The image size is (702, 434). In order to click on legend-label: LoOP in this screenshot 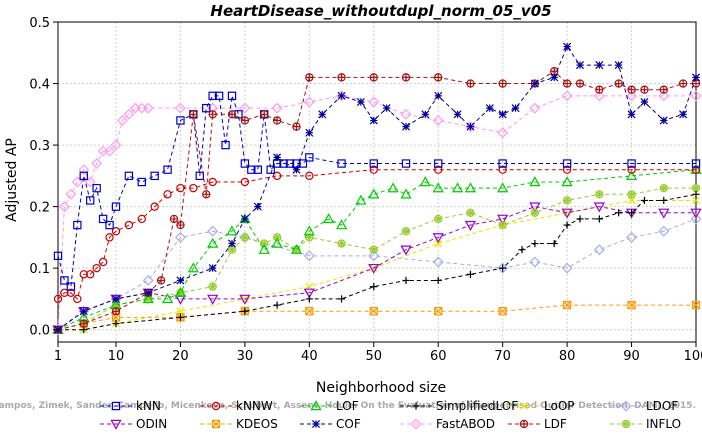, I will do `click(559, 406)`.